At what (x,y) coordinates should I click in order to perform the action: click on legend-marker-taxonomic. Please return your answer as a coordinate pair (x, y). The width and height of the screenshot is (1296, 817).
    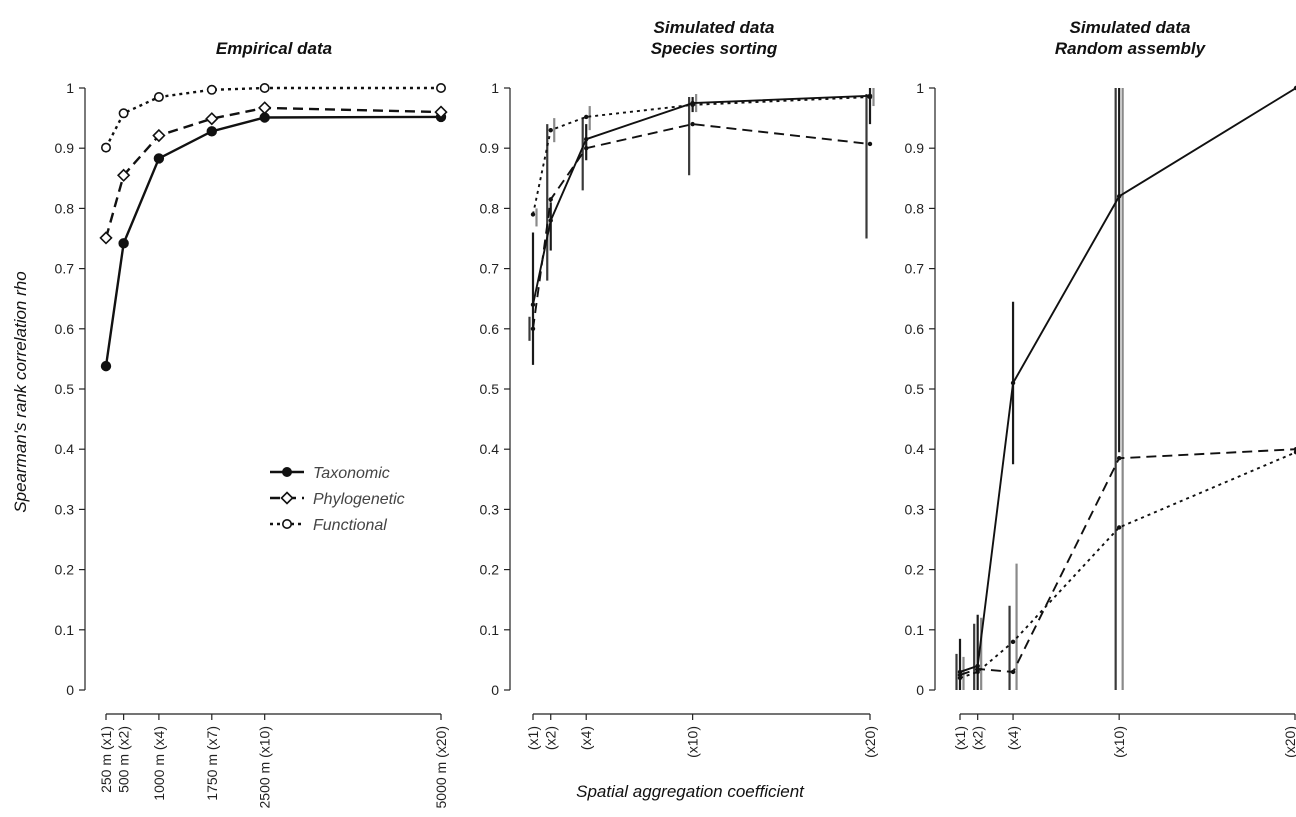
    Looking at the image, I should click on (286, 471).